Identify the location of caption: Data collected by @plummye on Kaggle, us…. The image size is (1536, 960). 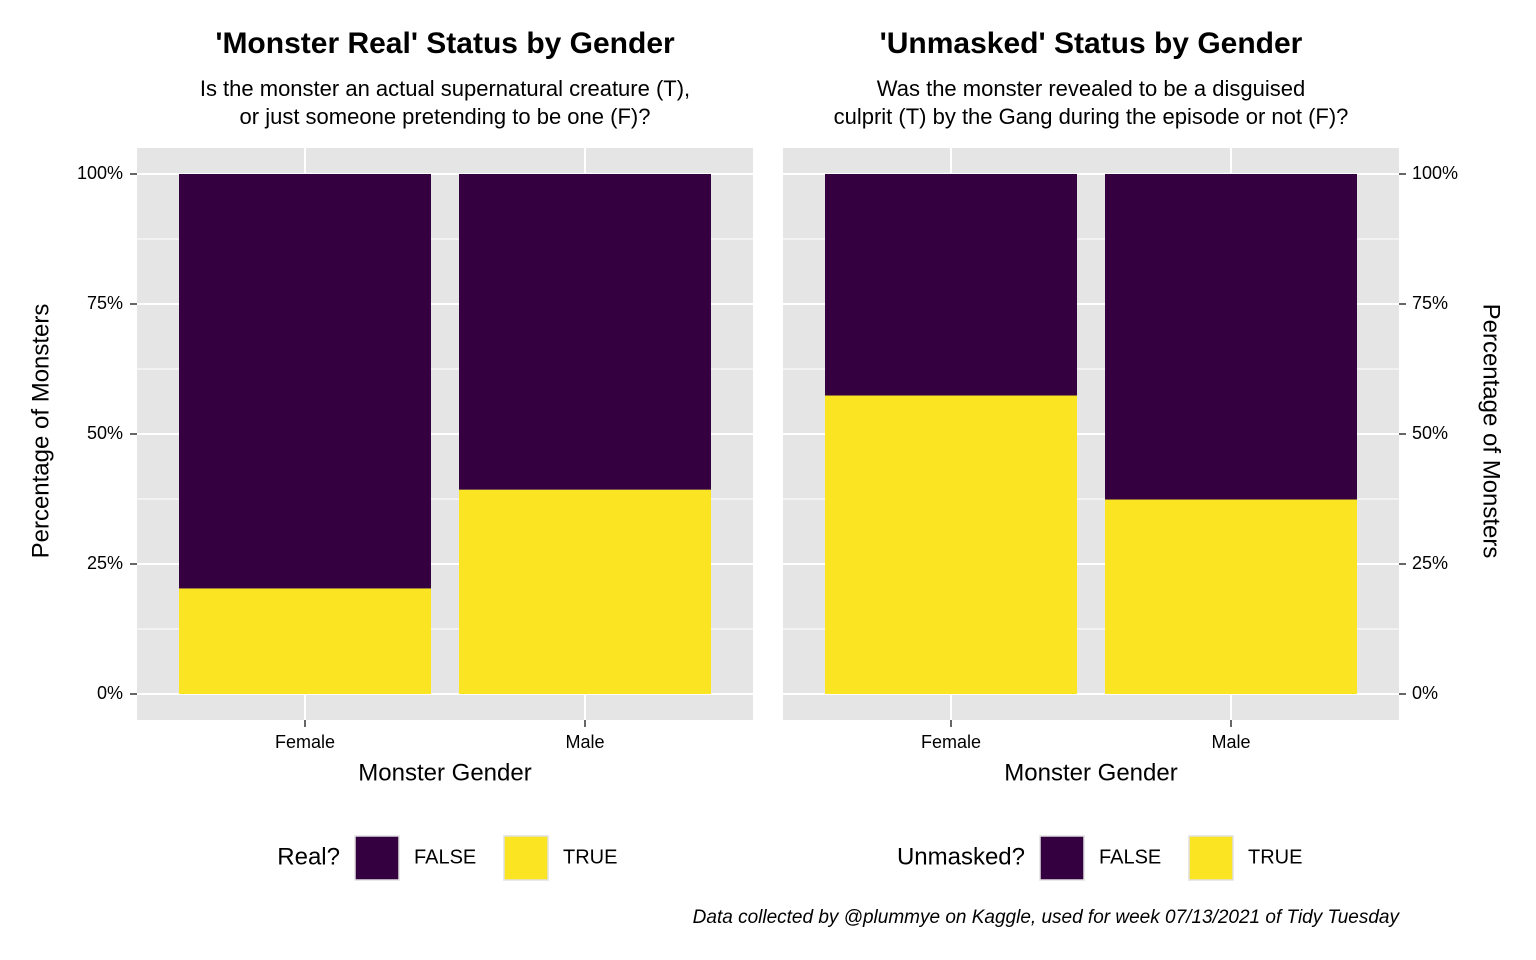
(1047, 917).